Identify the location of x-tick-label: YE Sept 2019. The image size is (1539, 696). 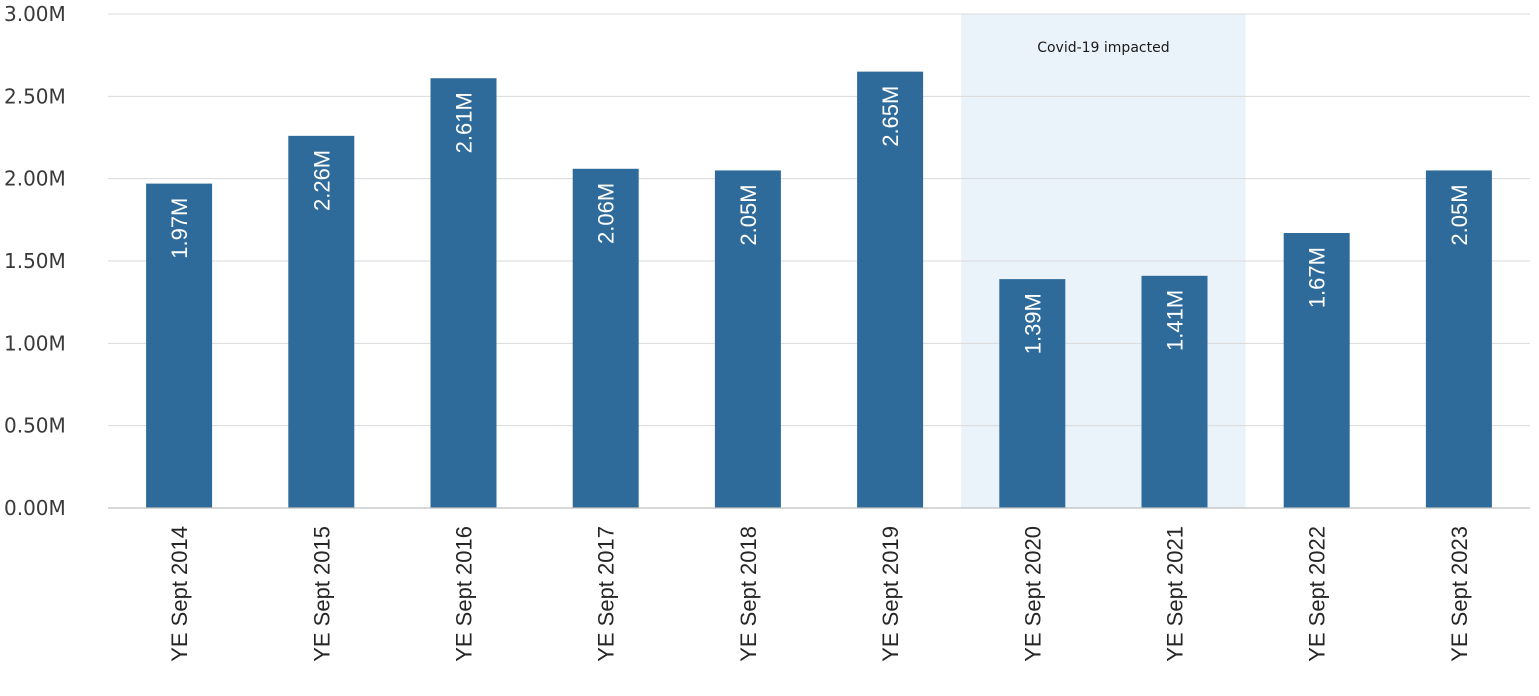
(890, 594).